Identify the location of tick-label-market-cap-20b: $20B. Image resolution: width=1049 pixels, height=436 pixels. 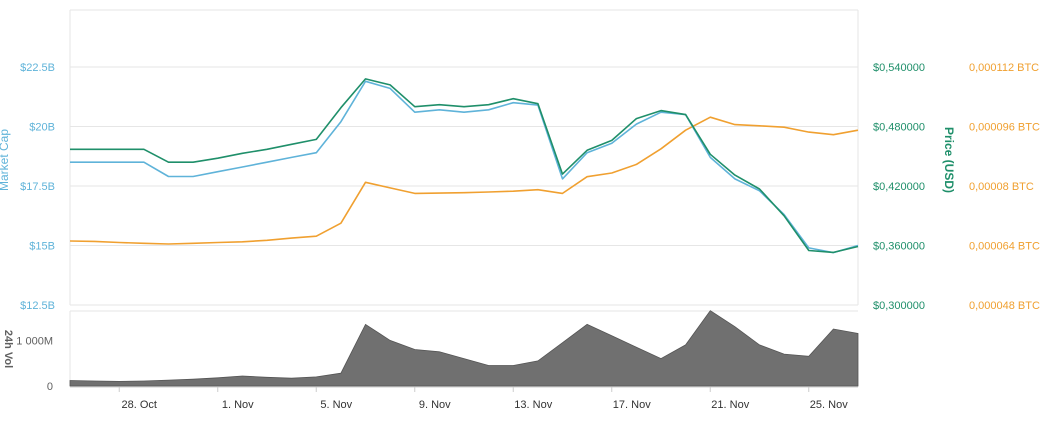
(42, 128).